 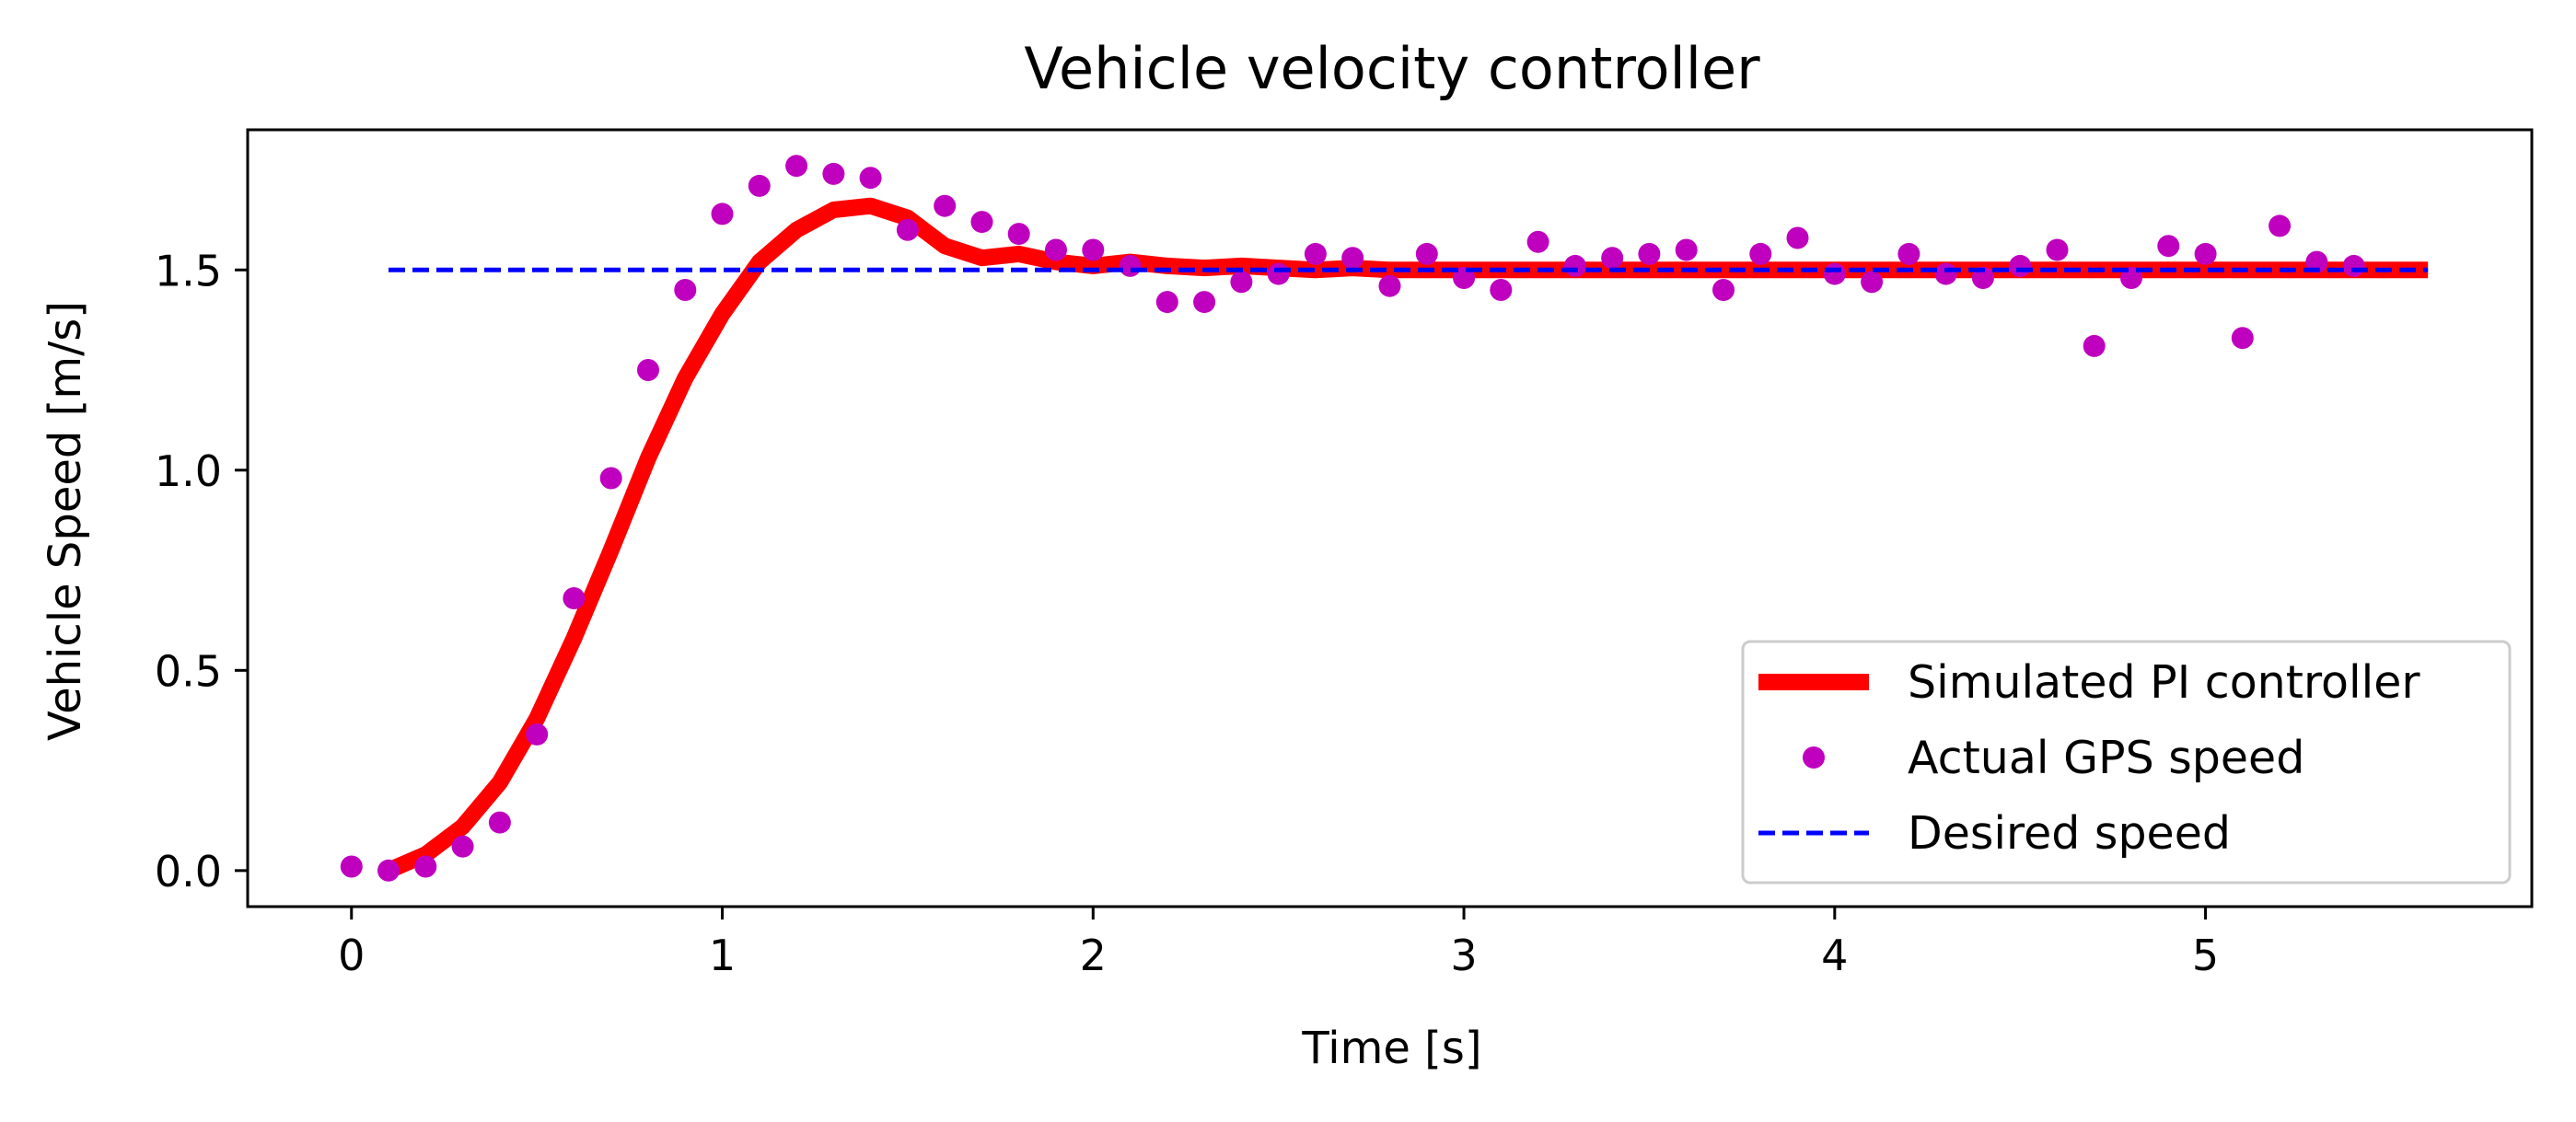 What do you see at coordinates (1391, 1048) in the screenshot?
I see `x-axis-label: Time [s]` at bounding box center [1391, 1048].